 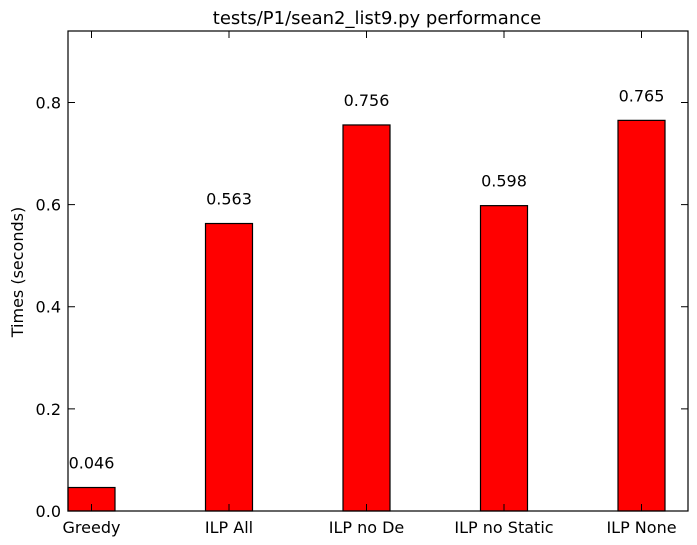 I want to click on x-tick-label: ILP None, so click(x=641, y=527).